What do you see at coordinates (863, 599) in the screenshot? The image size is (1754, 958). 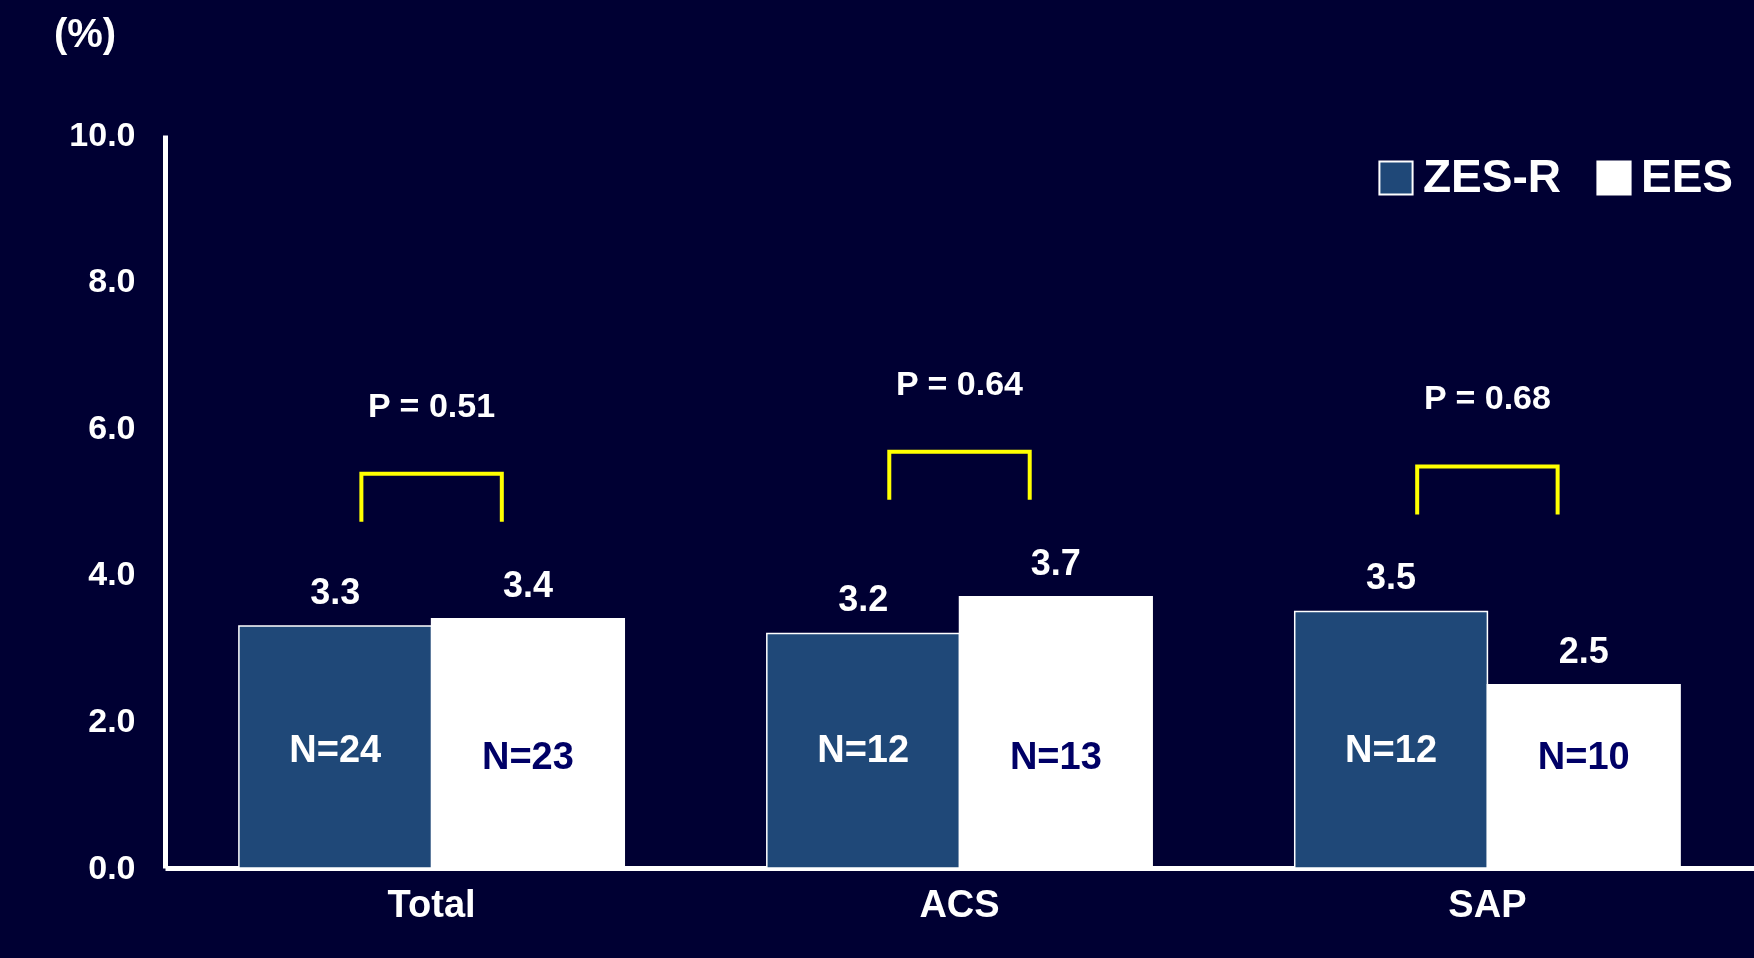 I see `data-label: 3.2` at bounding box center [863, 599].